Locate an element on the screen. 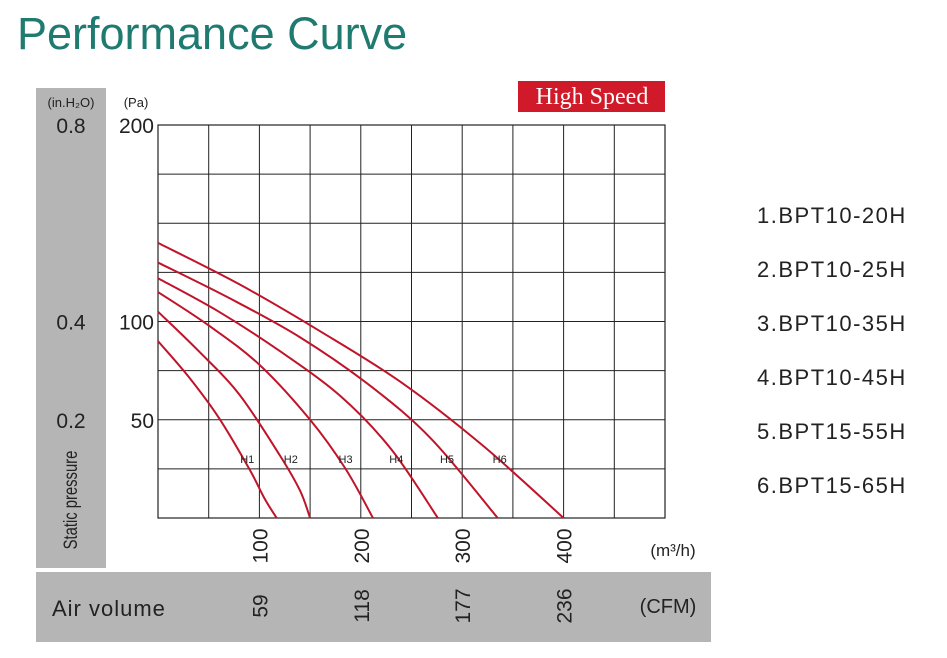 Image resolution: width=947 pixels, height=658 pixels. series-line-h3 is located at coordinates (265, 405).